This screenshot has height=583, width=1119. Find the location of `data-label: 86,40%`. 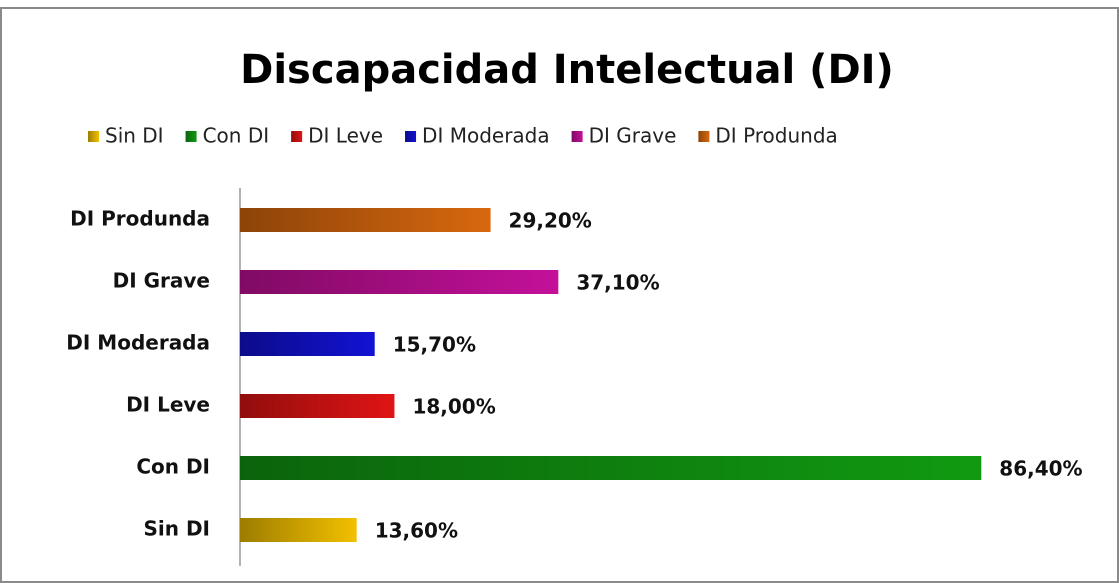

data-label: 86,40% is located at coordinates (1040, 469).